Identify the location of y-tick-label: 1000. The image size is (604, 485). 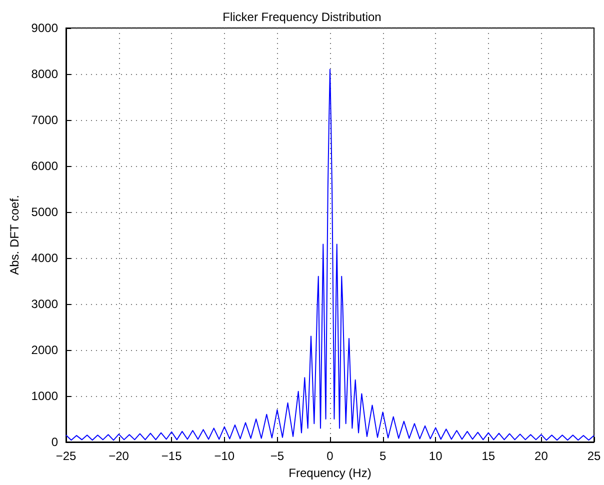
(44, 396).